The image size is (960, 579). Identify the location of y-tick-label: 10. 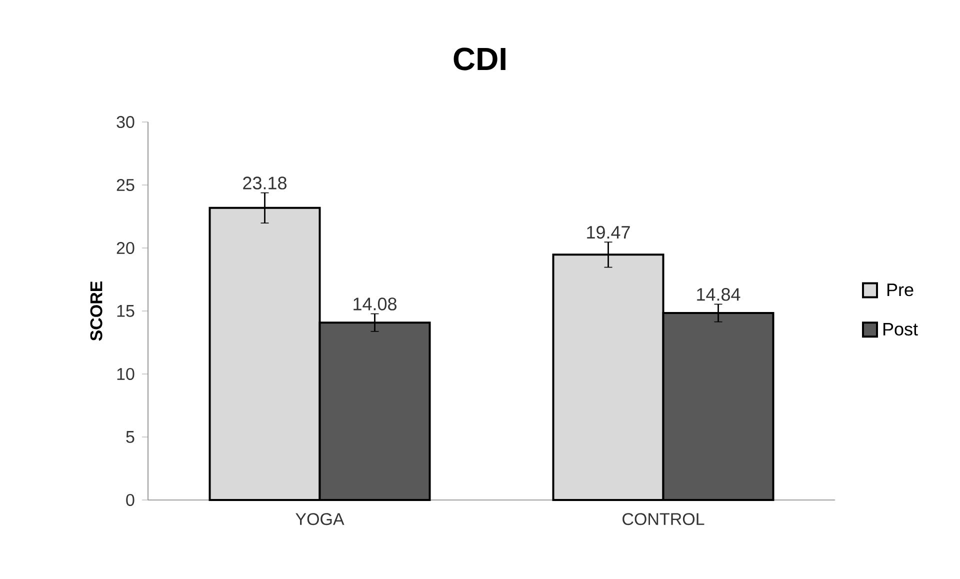
(125, 374).